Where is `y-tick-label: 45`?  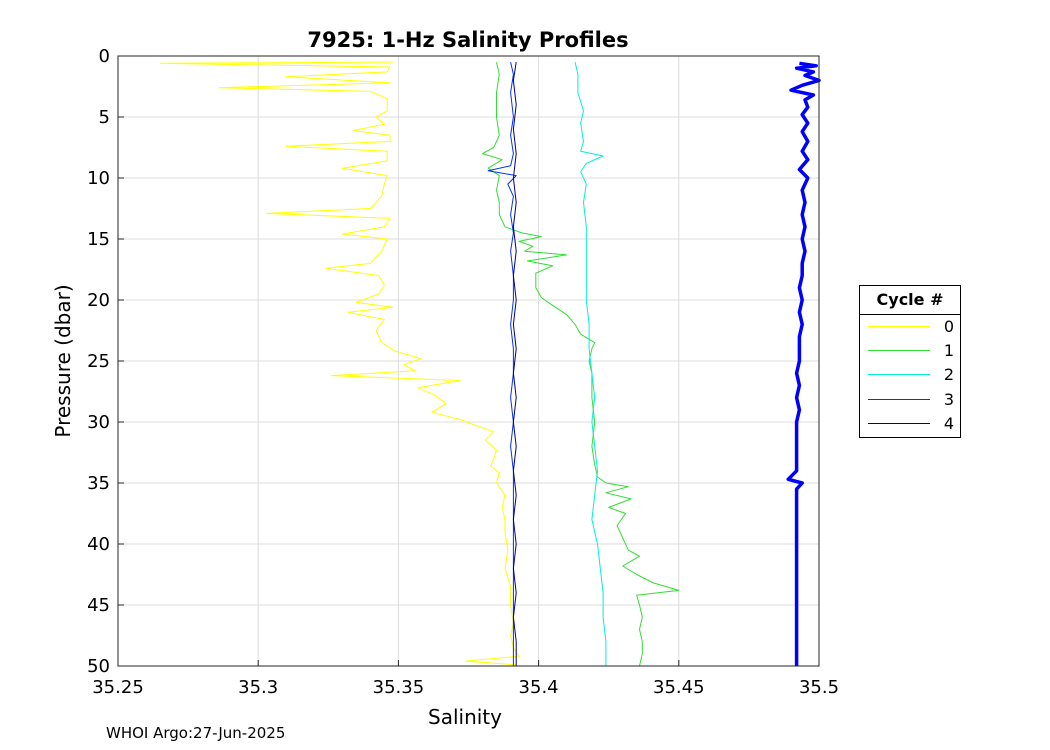
y-tick-label: 45 is located at coordinates (98, 605).